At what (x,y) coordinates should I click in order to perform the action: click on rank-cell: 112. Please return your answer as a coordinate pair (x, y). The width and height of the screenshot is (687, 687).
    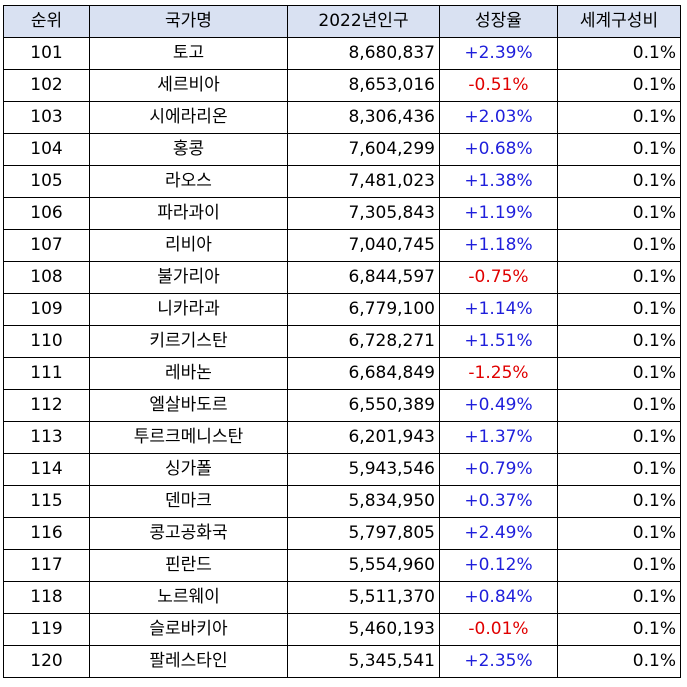
    Looking at the image, I should click on (46, 405).